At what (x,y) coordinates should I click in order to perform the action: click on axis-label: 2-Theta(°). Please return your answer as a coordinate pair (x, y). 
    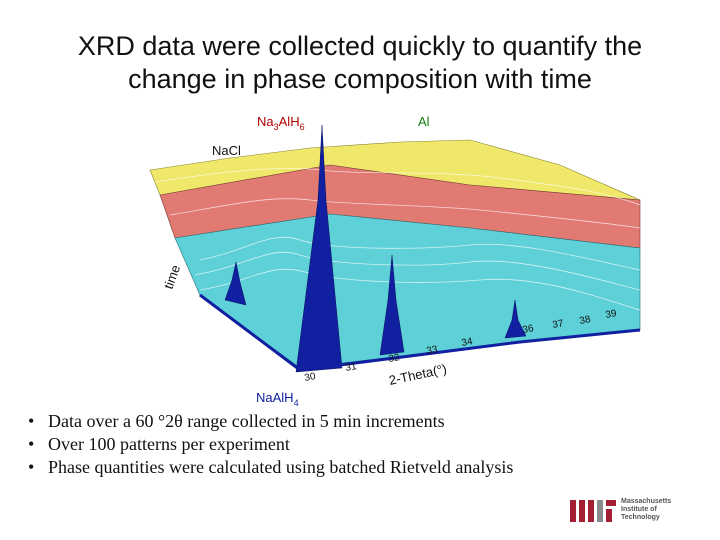
    Looking at the image, I should click on (418, 374).